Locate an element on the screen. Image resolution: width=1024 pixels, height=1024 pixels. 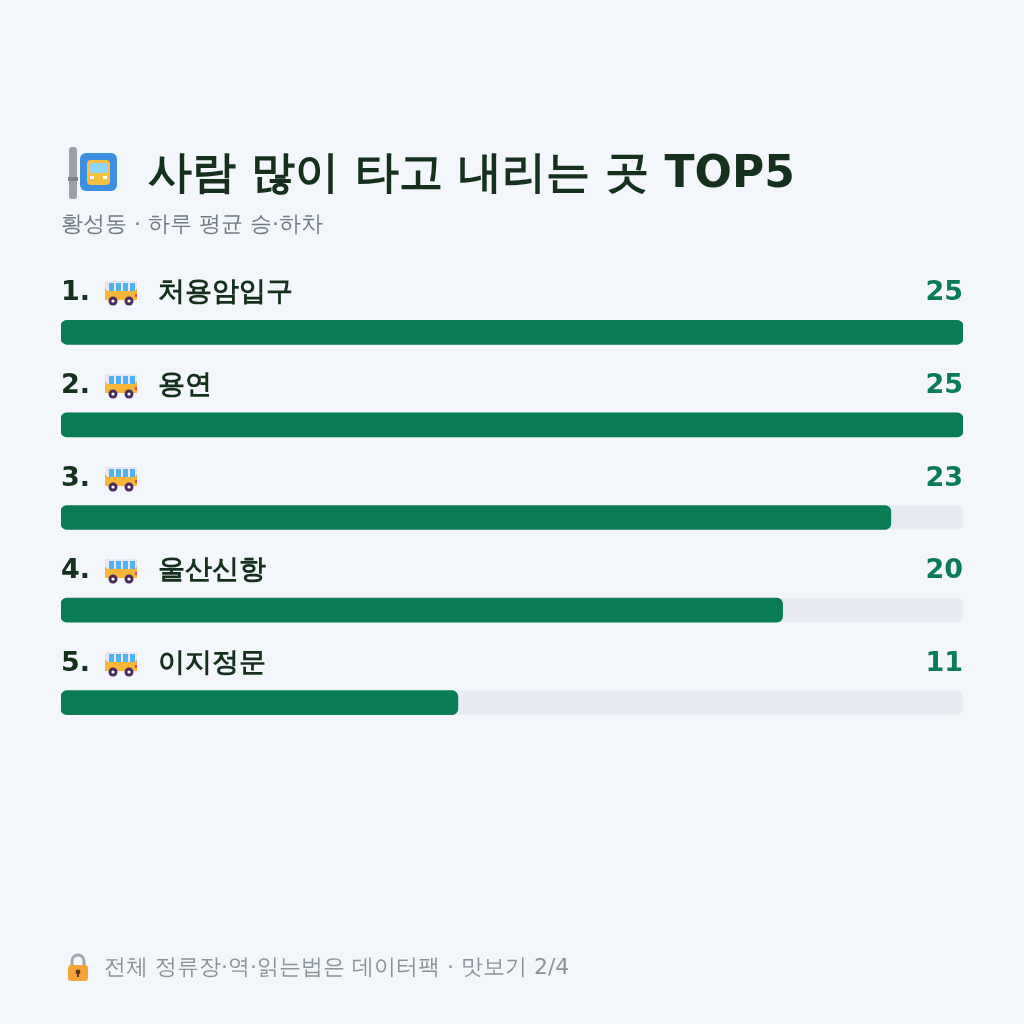
y-tick-label: 3. is located at coordinates (76, 476).